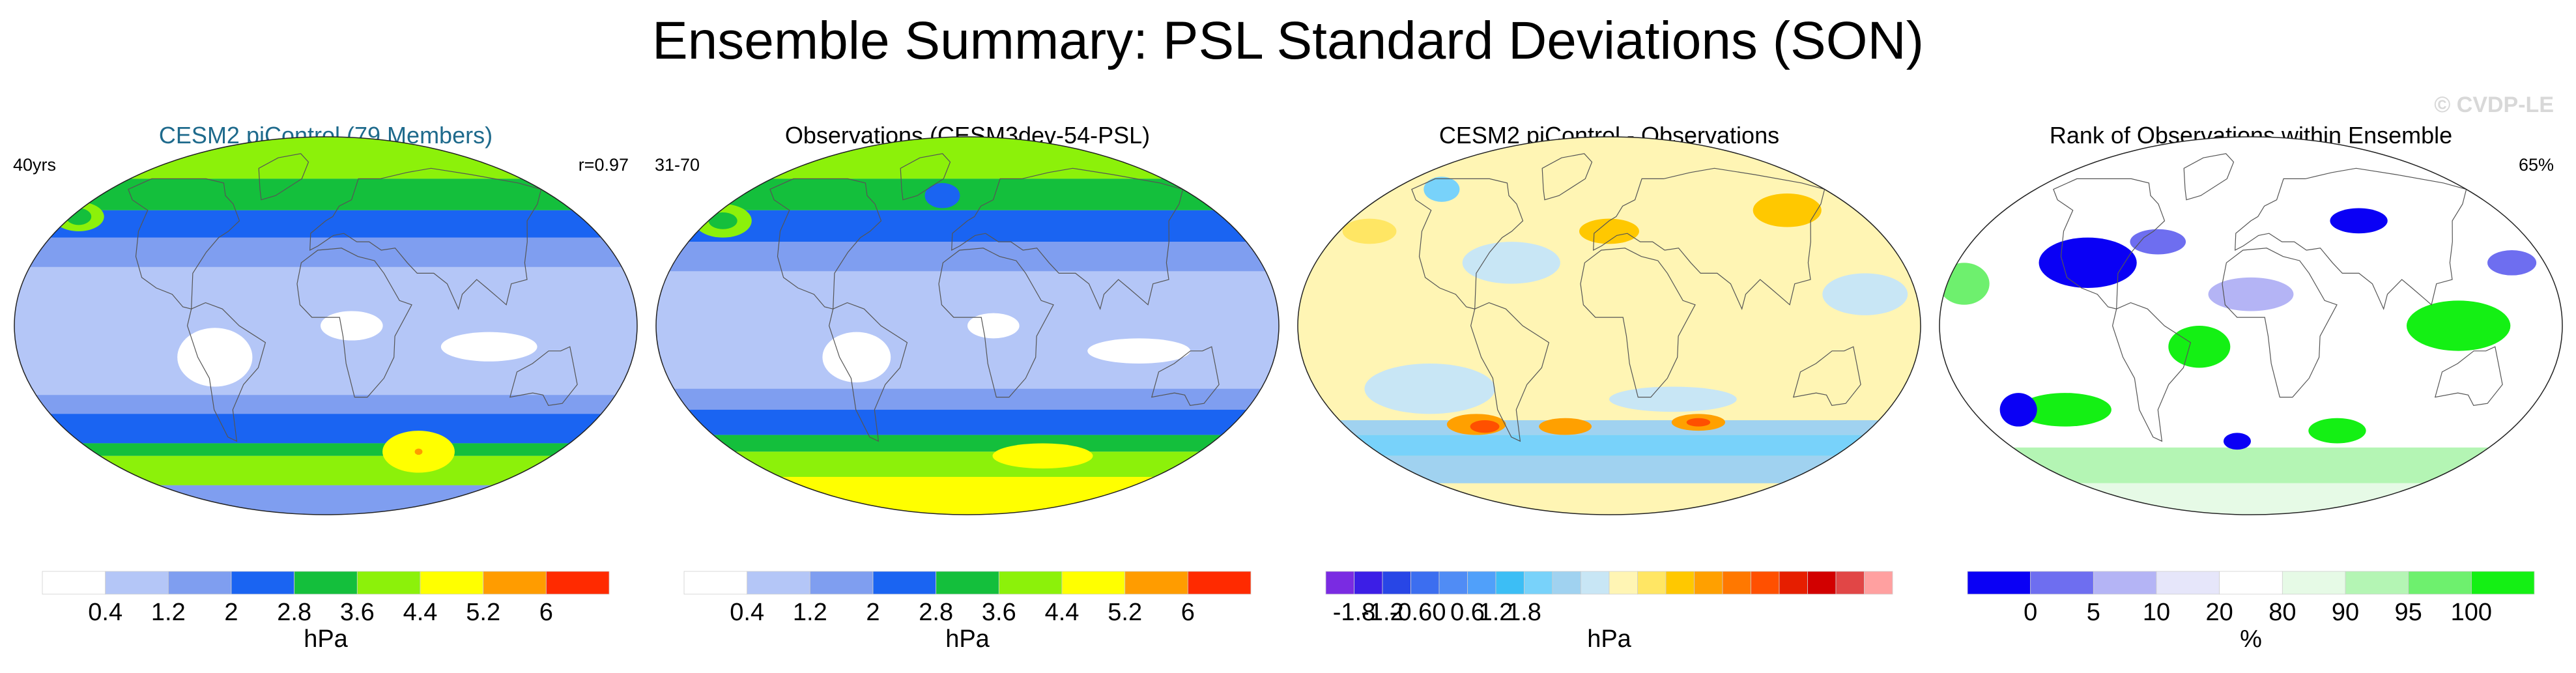 This screenshot has width=2576, height=673. Describe the element at coordinates (2219, 612) in the screenshot. I see `colorbar-tick-label: 20` at that location.